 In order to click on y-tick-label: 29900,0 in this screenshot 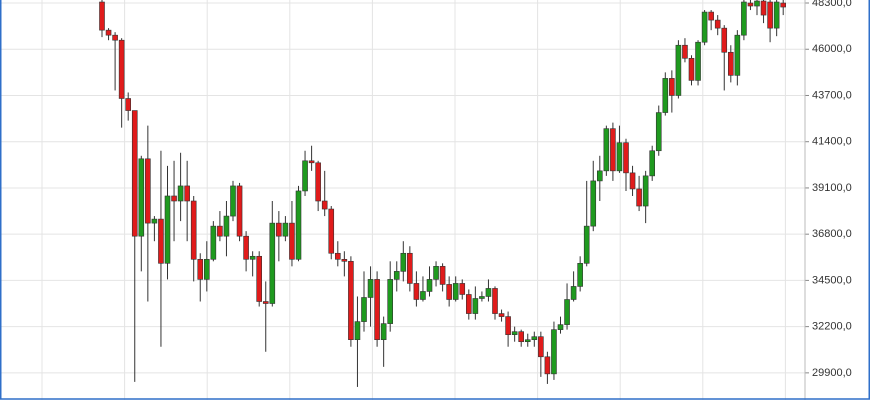, I will do `click(832, 373)`.